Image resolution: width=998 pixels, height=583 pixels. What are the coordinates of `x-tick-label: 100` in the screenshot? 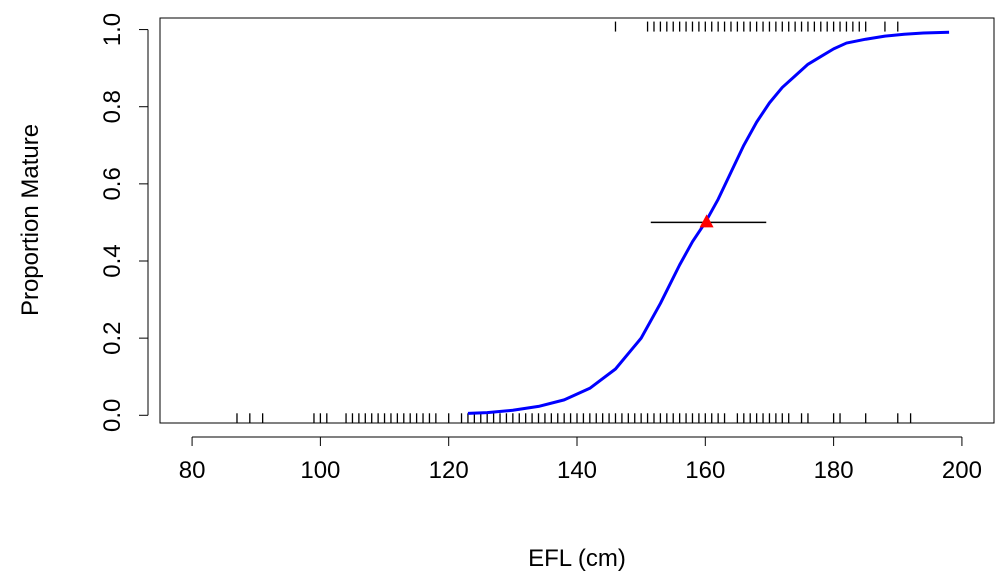 It's located at (320, 470).